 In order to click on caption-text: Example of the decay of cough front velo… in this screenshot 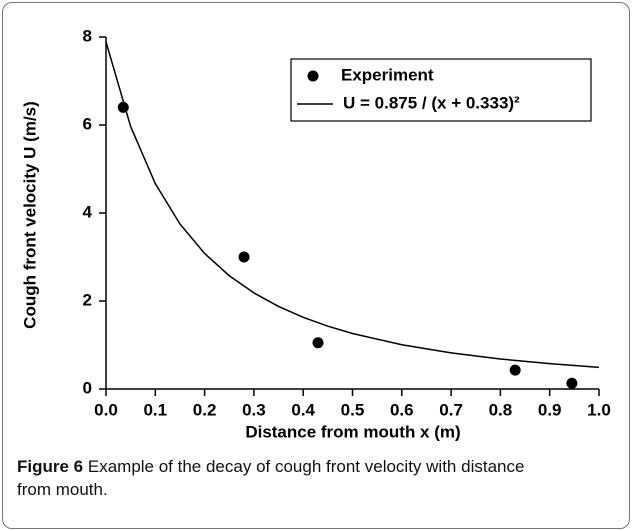, I will do `click(271, 478)`.